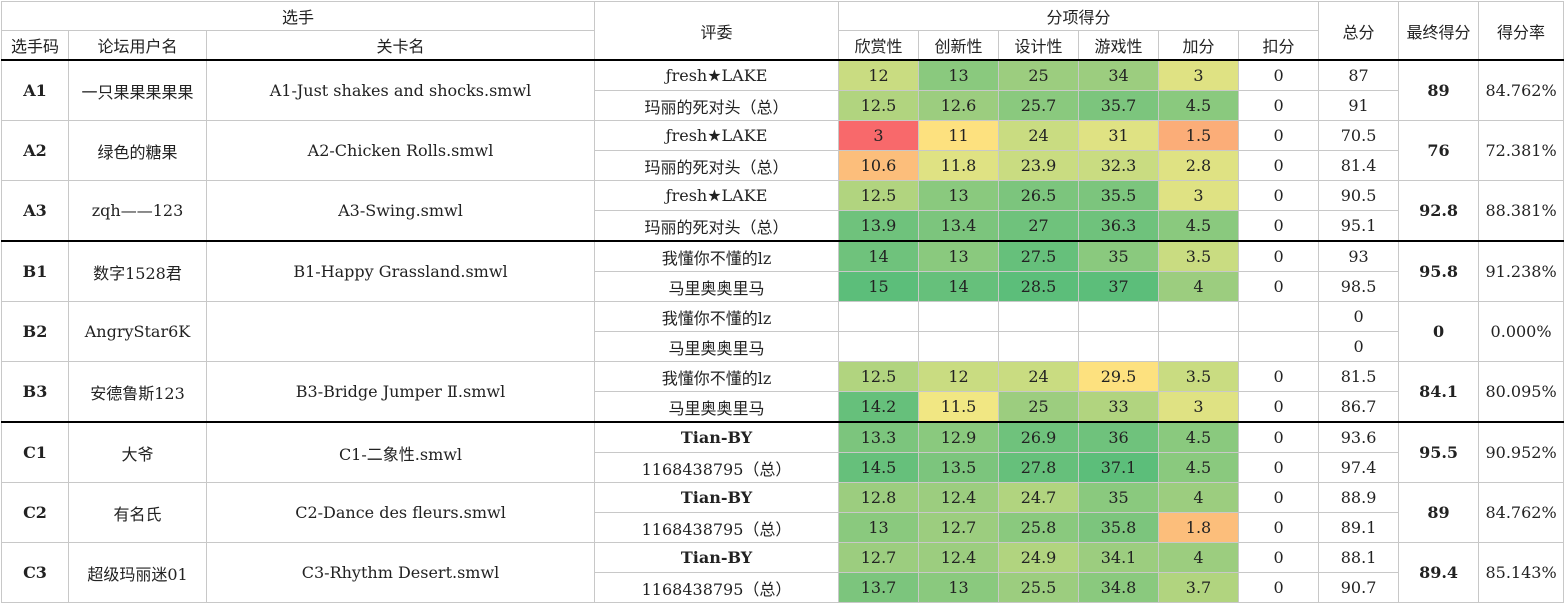  What do you see at coordinates (879, 165) in the screenshot?
I see `appreciation-score: 10.6` at bounding box center [879, 165].